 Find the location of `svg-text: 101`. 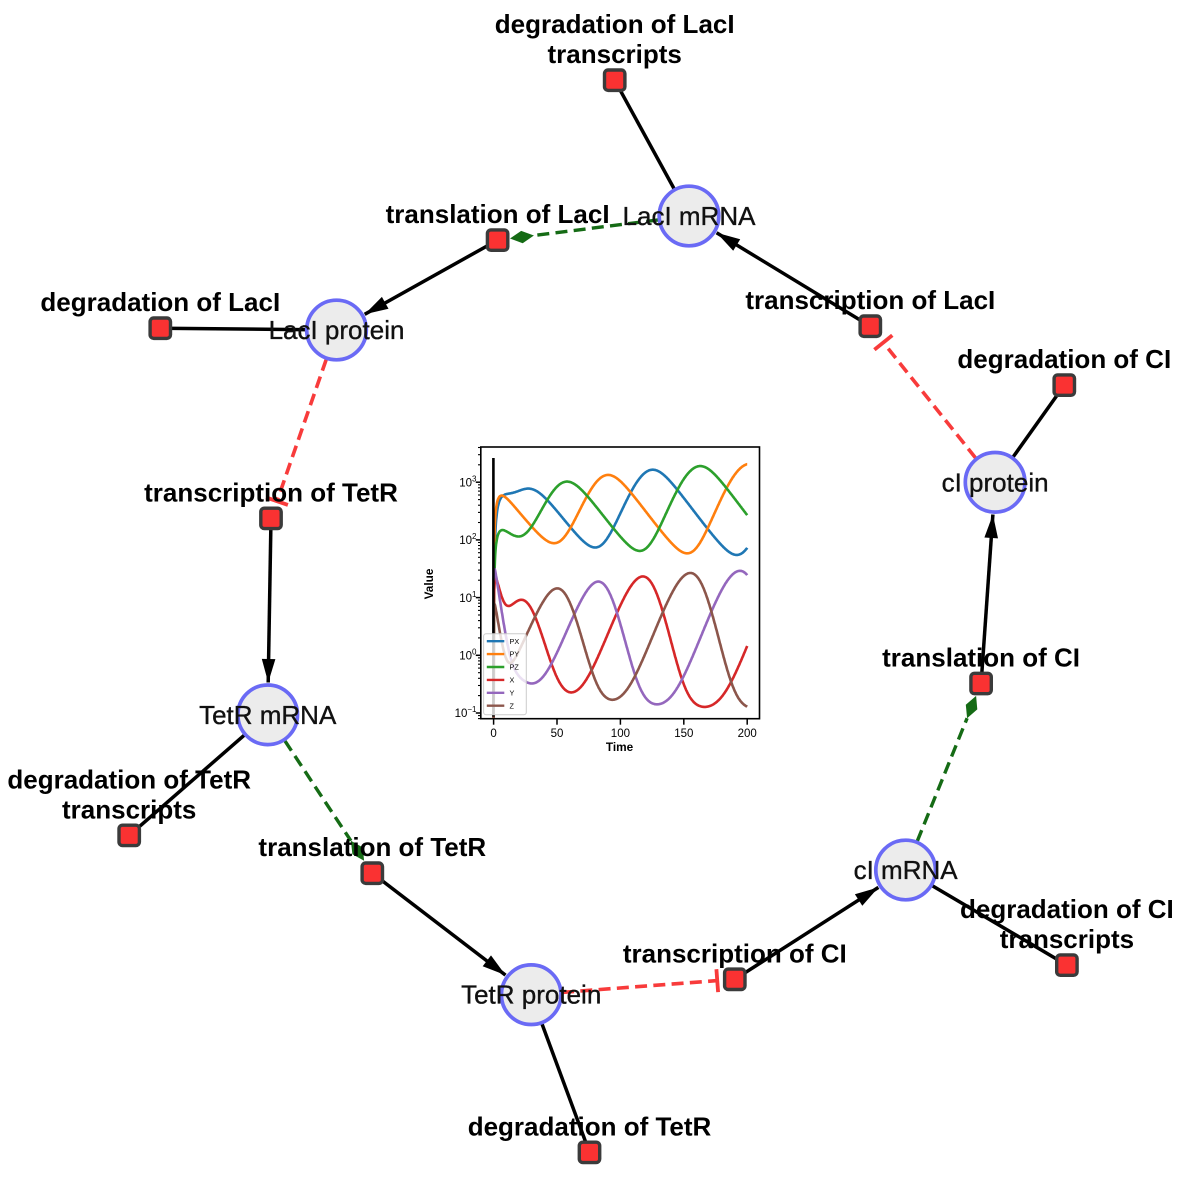

svg-text: 101 is located at coordinates (468, 597).